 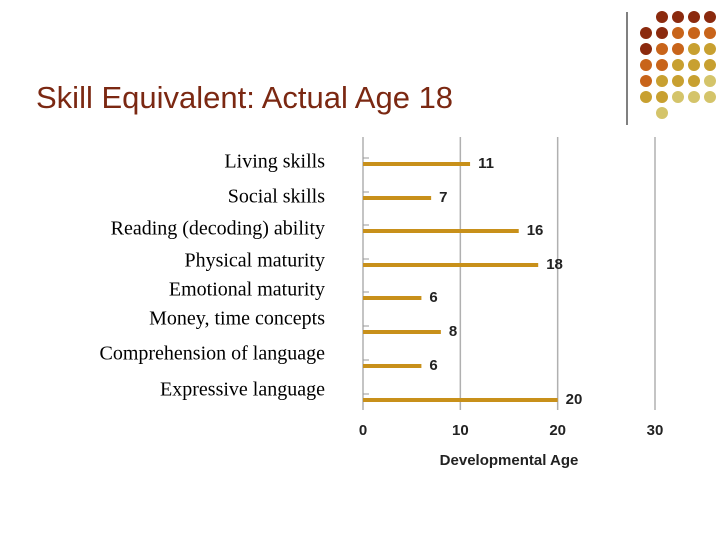 I want to click on data-label: 7, so click(x=443, y=197).